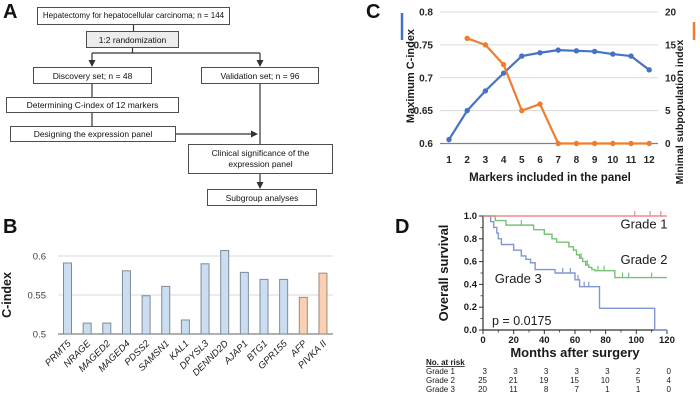 This screenshot has width=700, height=401. Describe the element at coordinates (513, 340) in the screenshot. I see `x-tick-label: 20` at that location.